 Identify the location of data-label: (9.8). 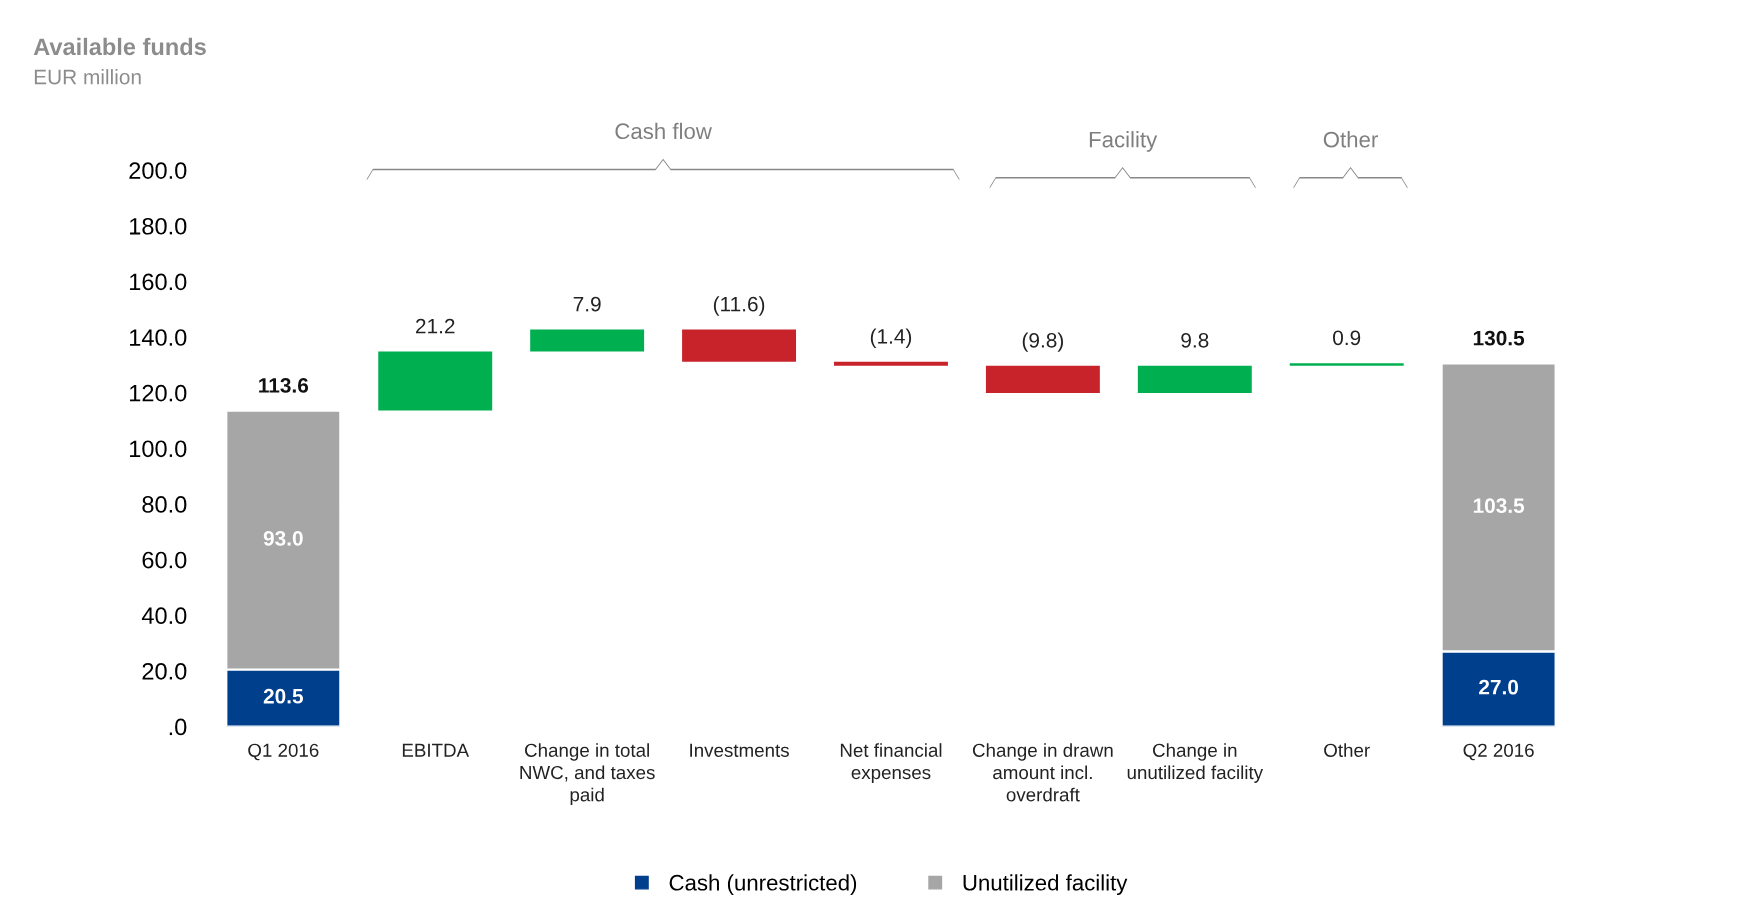
(1043, 342).